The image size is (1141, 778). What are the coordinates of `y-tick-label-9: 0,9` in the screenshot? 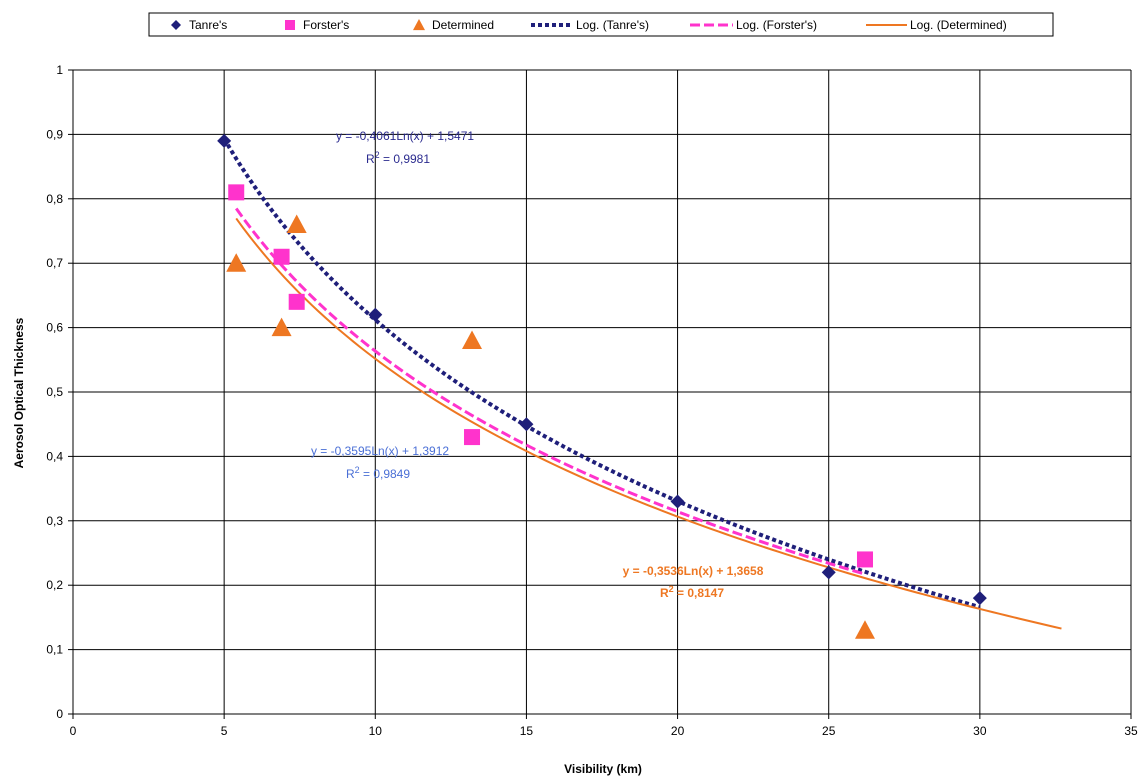 It's located at (54, 134).